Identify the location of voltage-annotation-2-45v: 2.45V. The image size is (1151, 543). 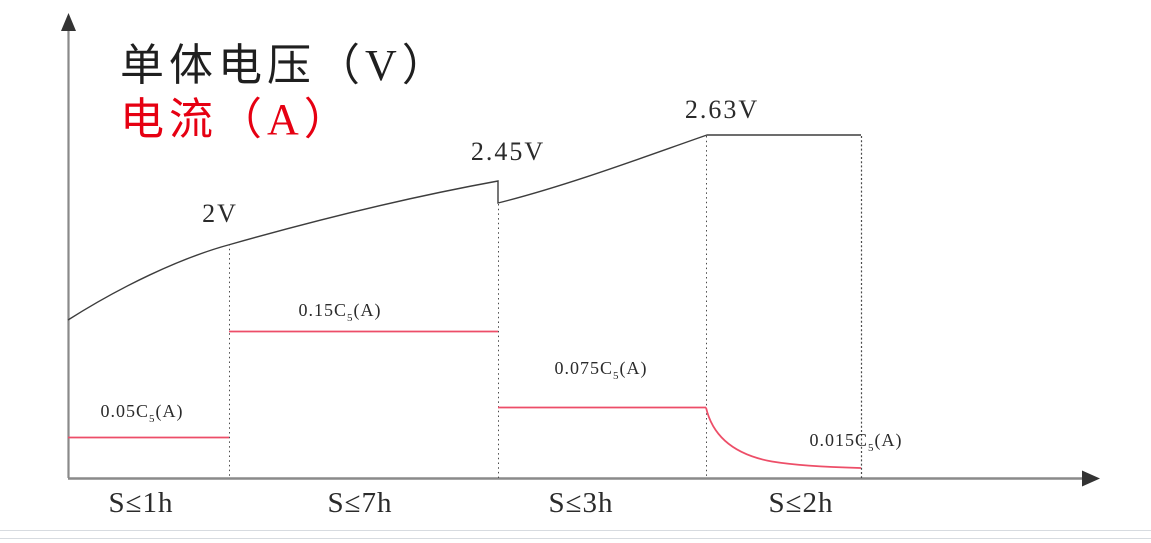
(508, 151).